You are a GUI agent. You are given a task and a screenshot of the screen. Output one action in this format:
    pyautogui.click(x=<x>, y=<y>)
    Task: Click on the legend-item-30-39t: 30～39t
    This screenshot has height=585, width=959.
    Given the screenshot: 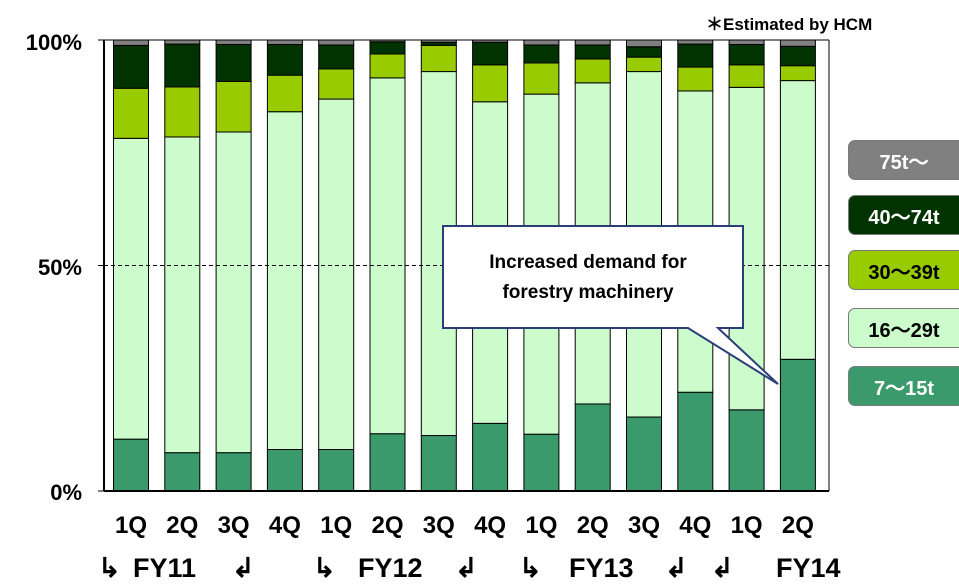 What is the action you would take?
    pyautogui.click(x=903, y=270)
    